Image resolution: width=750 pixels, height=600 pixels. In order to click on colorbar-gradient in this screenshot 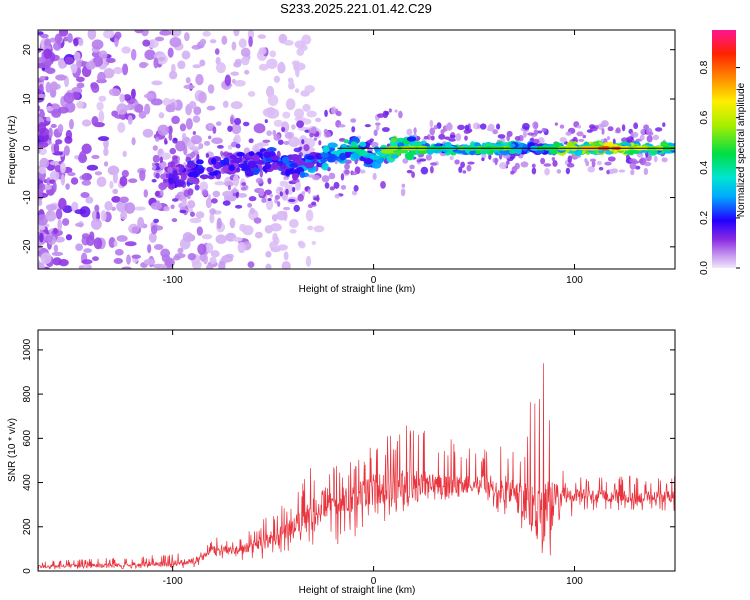, I will do `click(724, 149)`.